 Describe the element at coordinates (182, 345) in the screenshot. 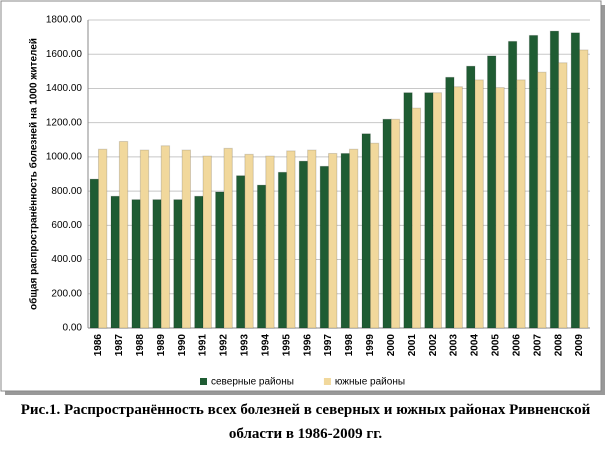

I see `x-tick-label: 1990` at that location.